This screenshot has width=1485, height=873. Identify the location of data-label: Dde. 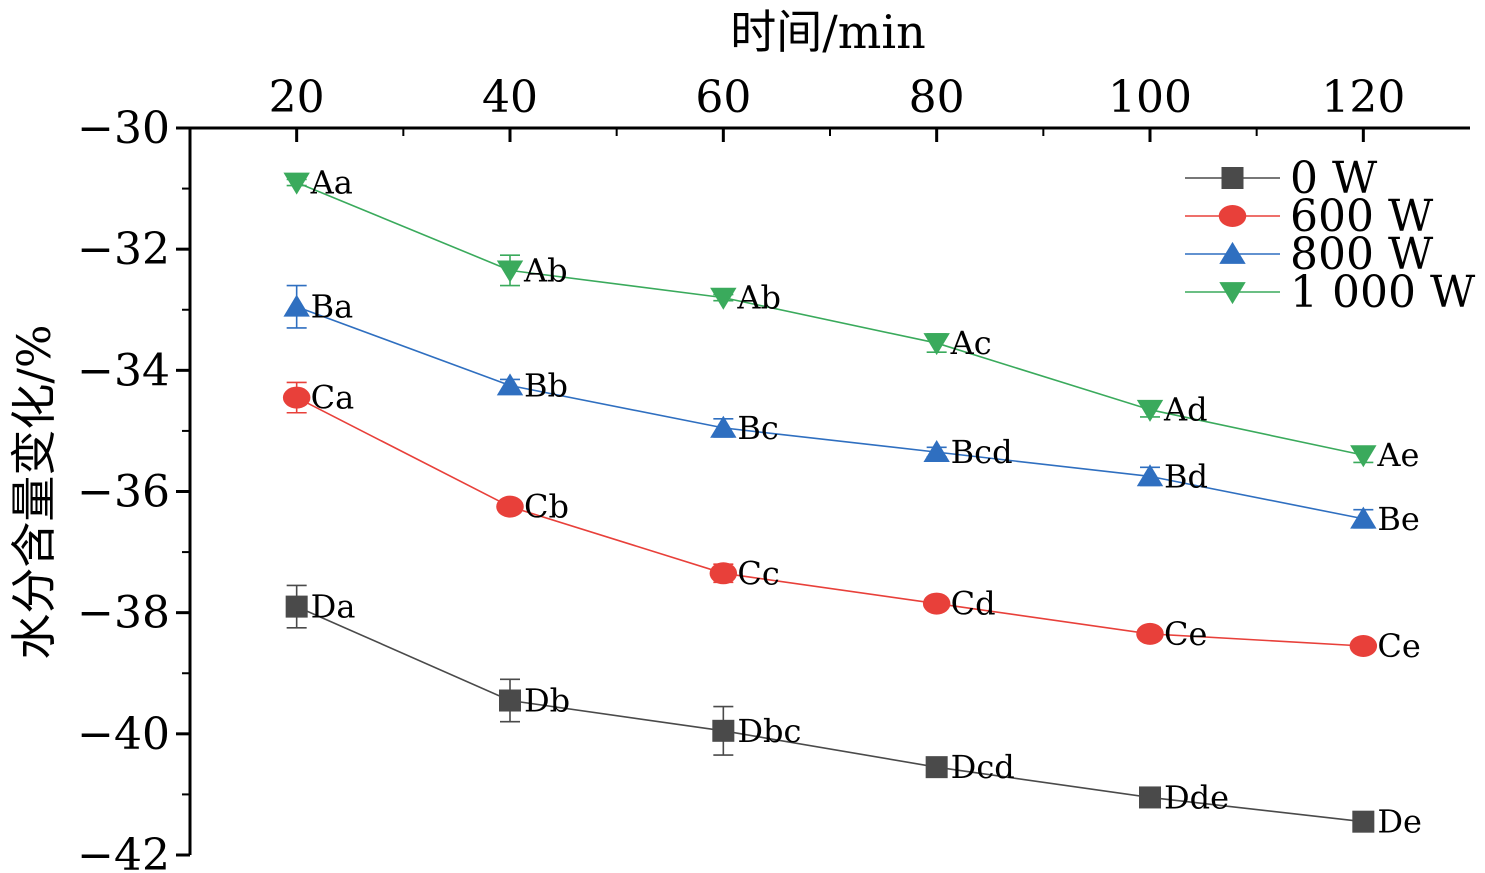
(1196, 797).